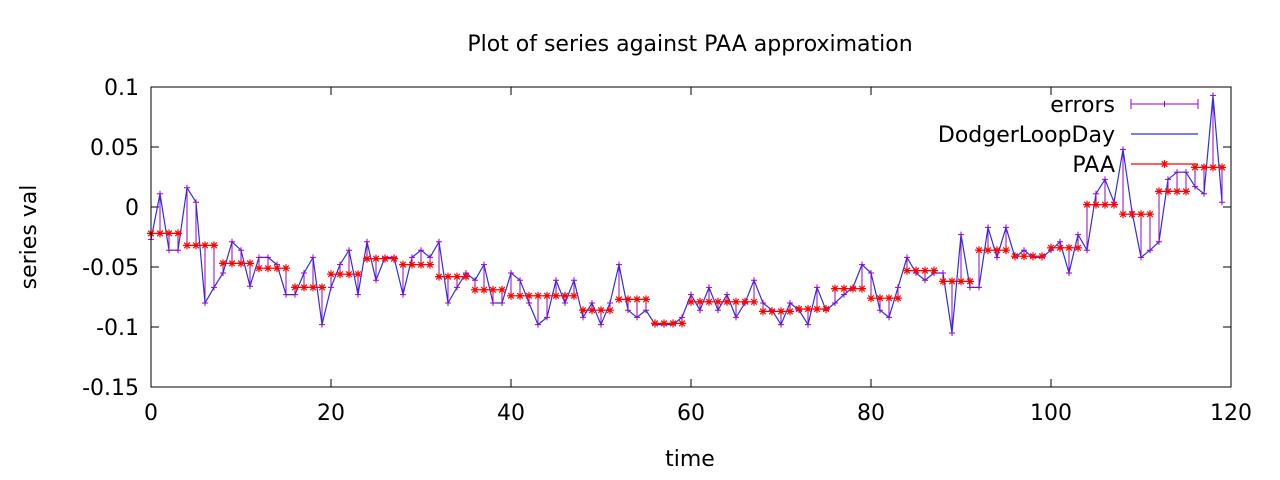 Image resolution: width=1280 pixels, height=480 pixels. Describe the element at coordinates (1051, 413) in the screenshot. I see `x-tick-label: 100` at that location.